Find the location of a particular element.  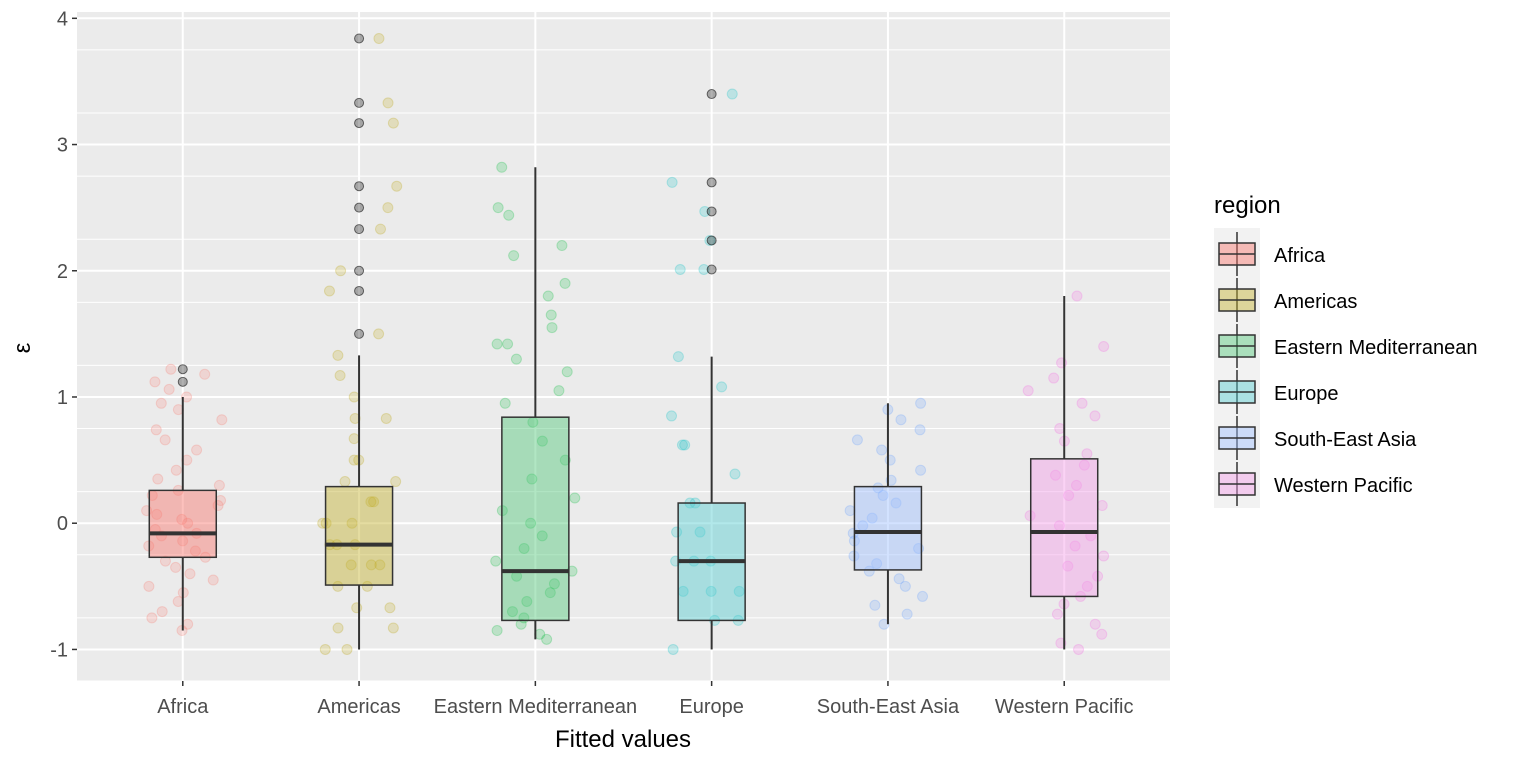

x-axis-title: Fitted values is located at coordinates (623, 739).